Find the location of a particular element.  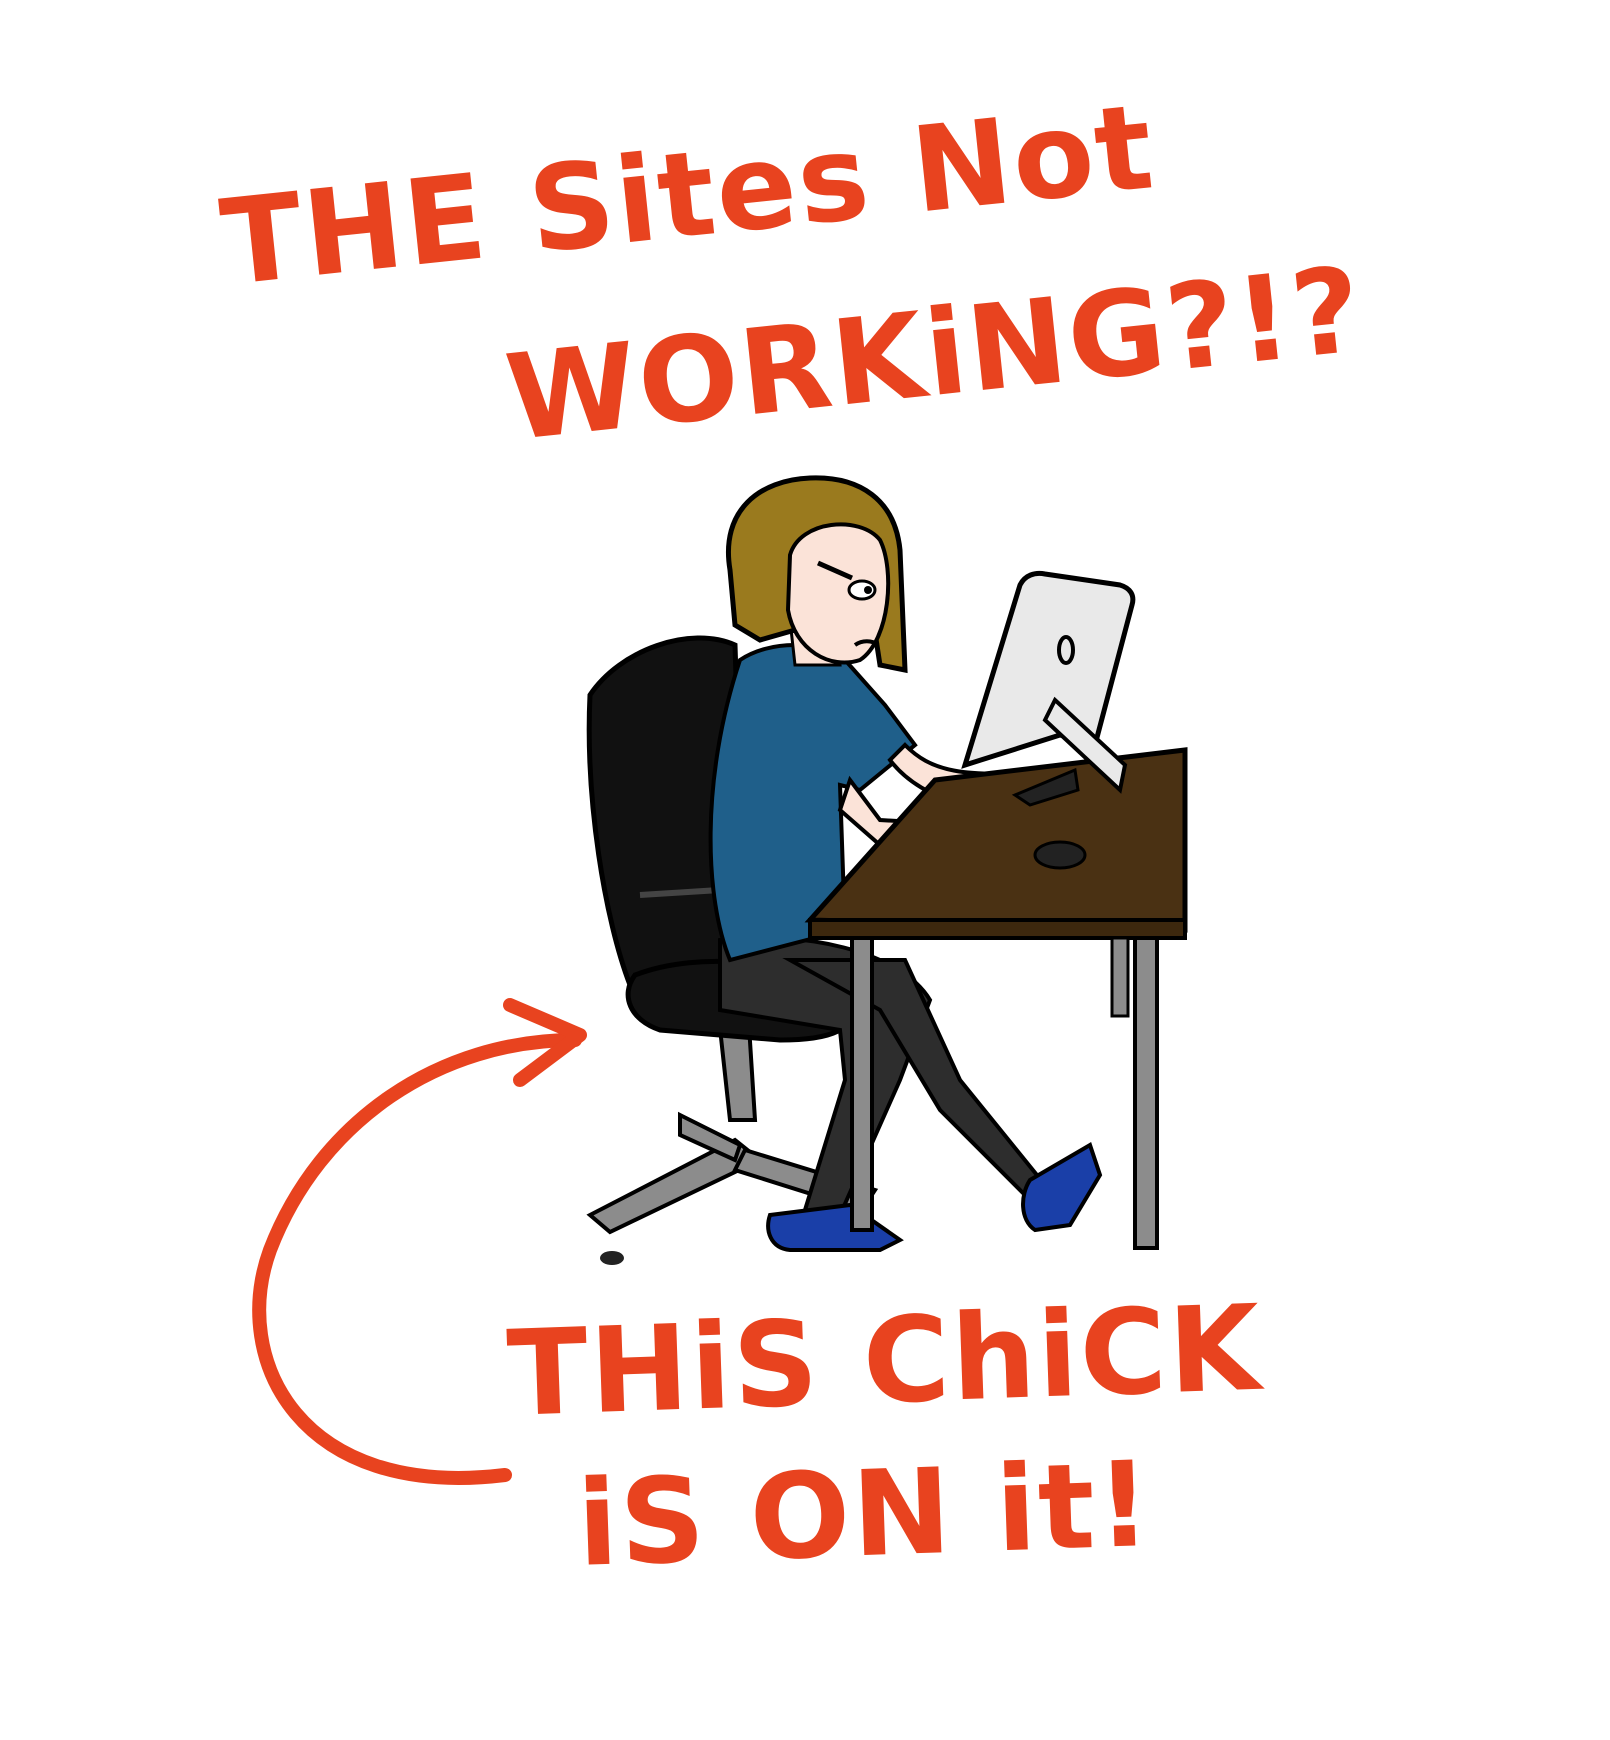

caption-line-1: THiS ChiCK is located at coordinates (885, 1360).